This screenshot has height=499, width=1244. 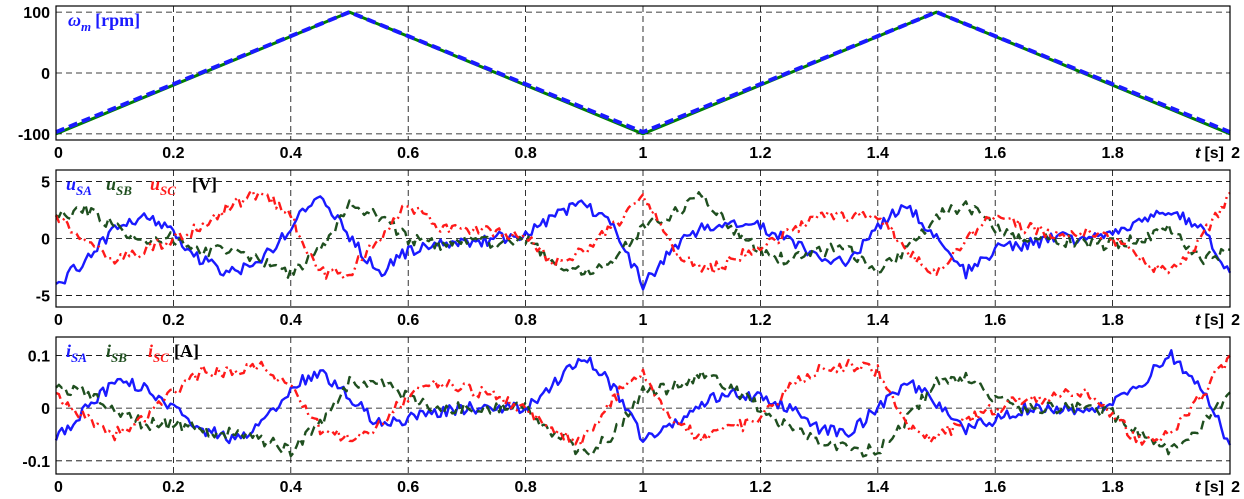 I want to click on y-tick-label: 5, so click(x=45, y=182).